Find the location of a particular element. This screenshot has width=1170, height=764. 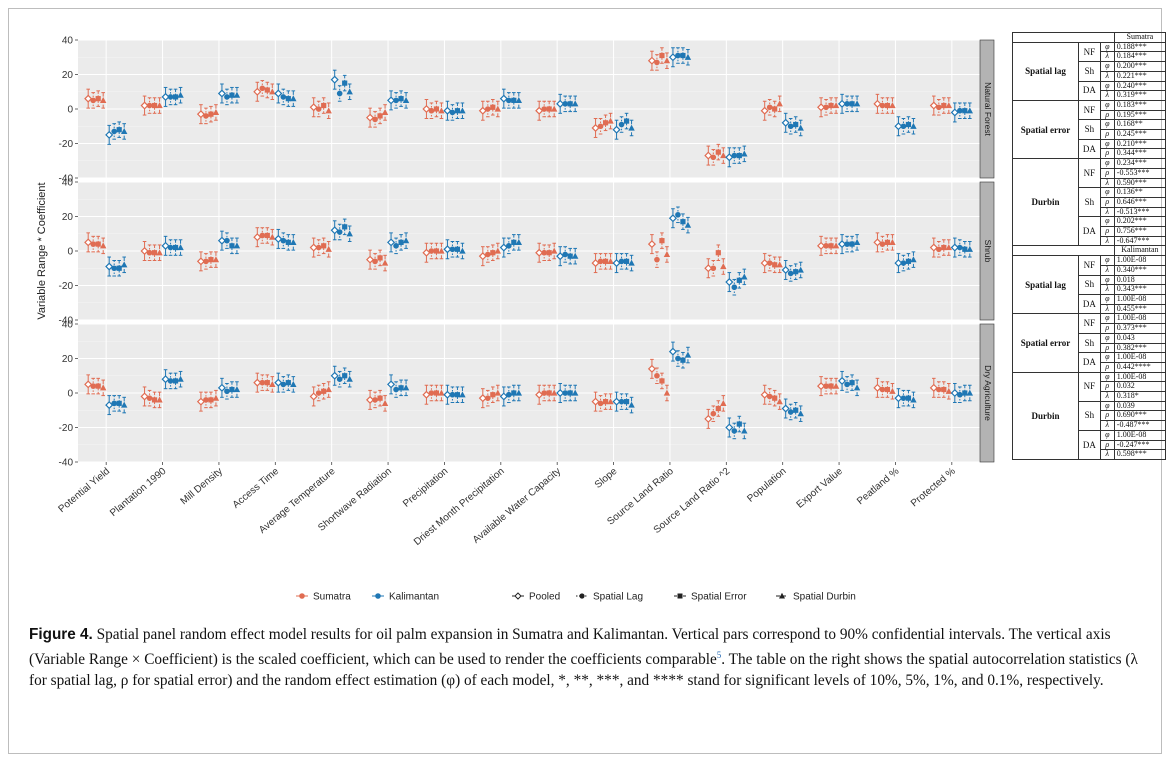

table-row: Durbin NF φ 1.00E-08 is located at coordinates (1089, 415).